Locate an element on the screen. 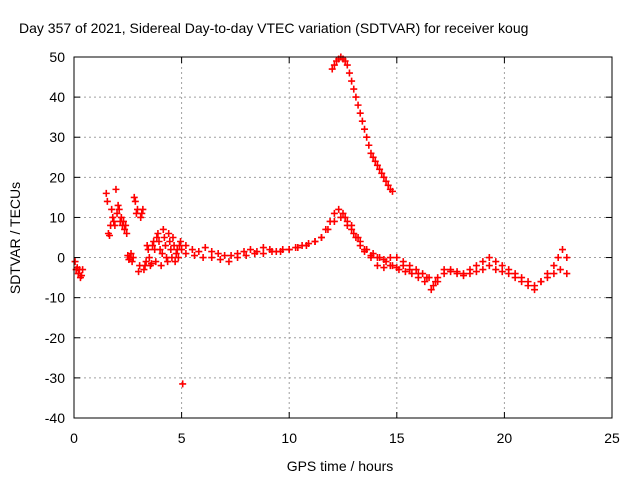  y-axis-label: SDTVAR / TECUs is located at coordinates (15, 238).